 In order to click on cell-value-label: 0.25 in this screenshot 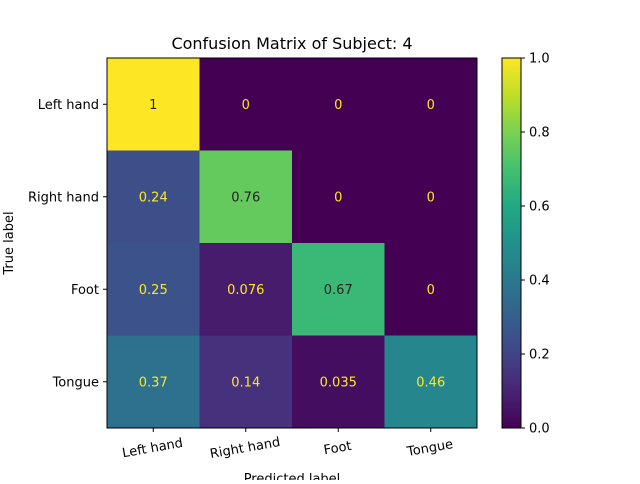, I will do `click(153, 290)`.